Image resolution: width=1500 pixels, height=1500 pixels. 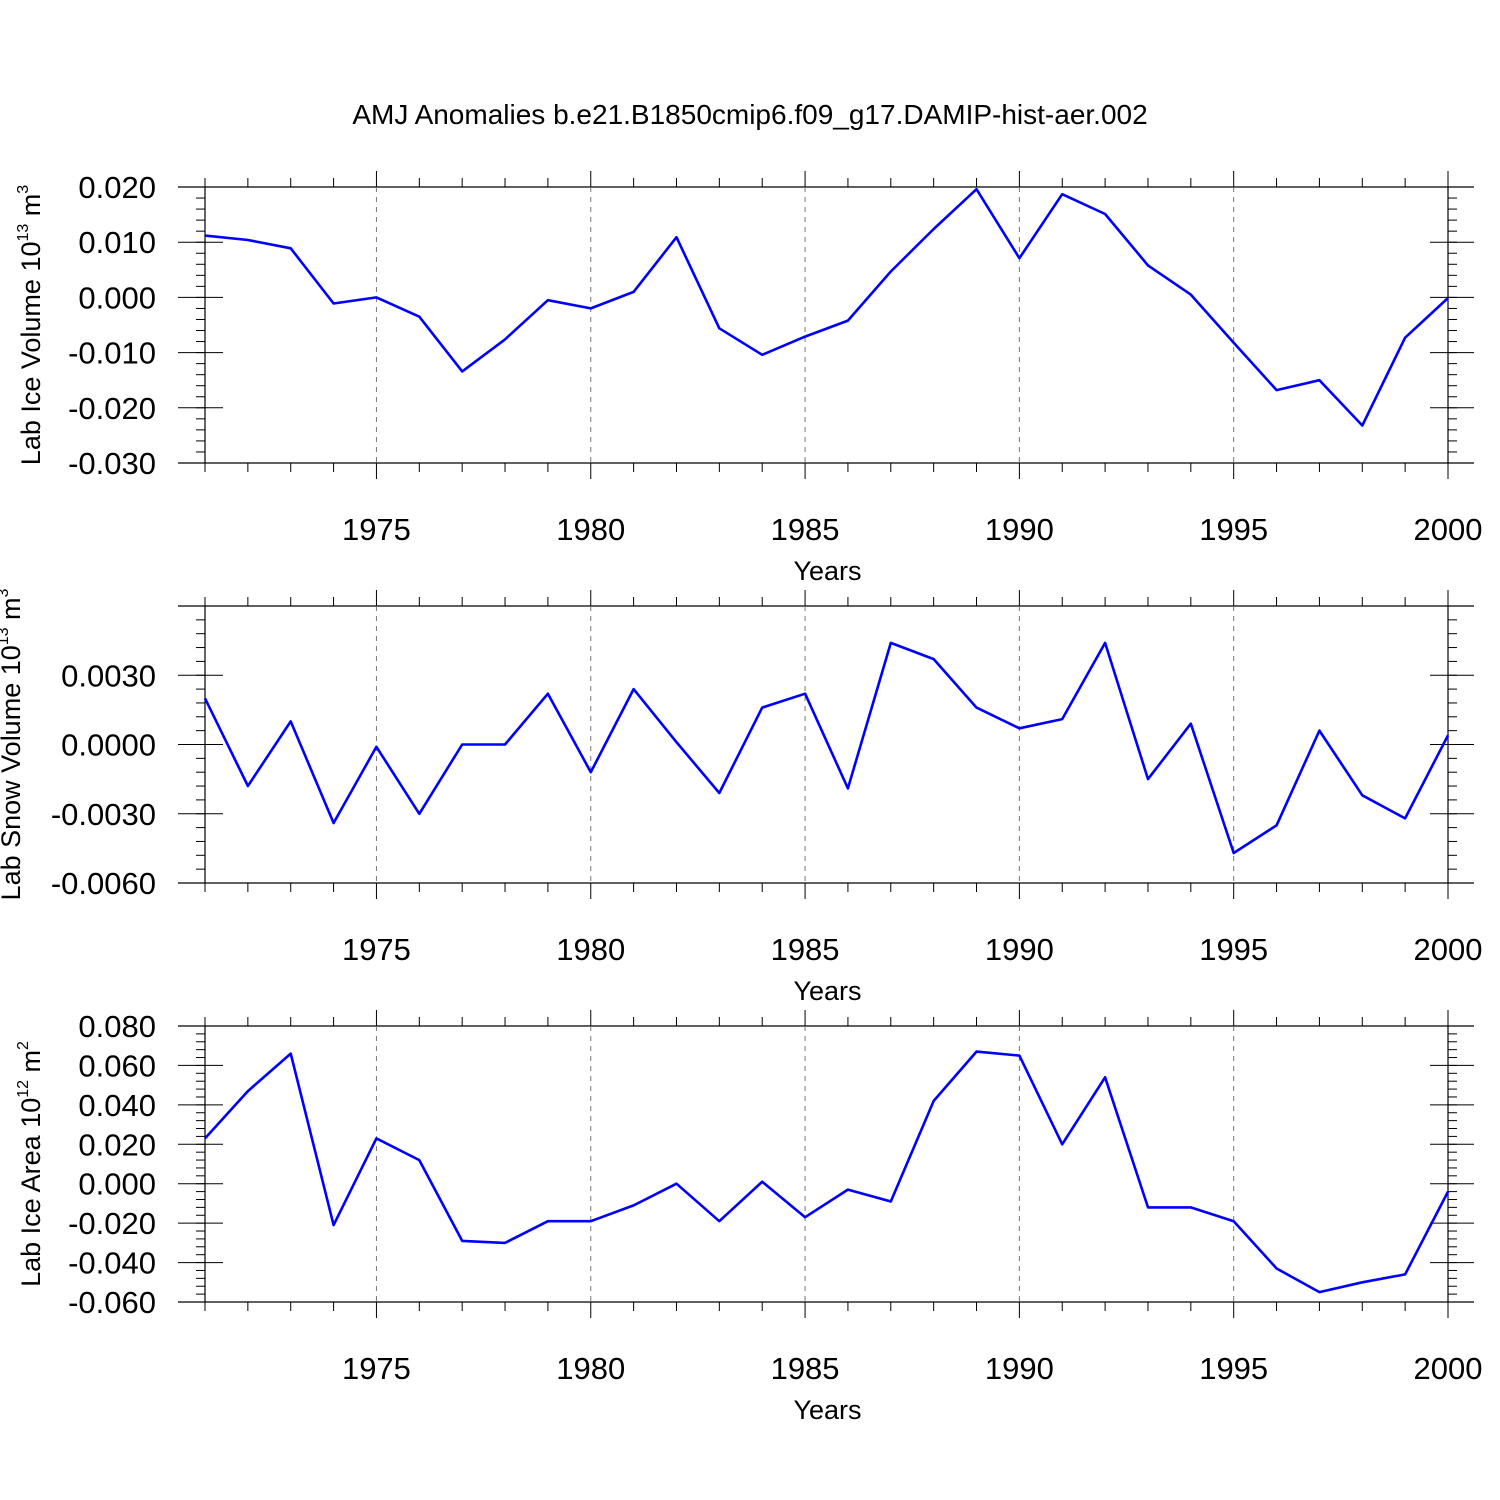 What do you see at coordinates (31, 354) in the screenshot?
I see `y-axis-label-base: Lab Ice Volume 10` at bounding box center [31, 354].